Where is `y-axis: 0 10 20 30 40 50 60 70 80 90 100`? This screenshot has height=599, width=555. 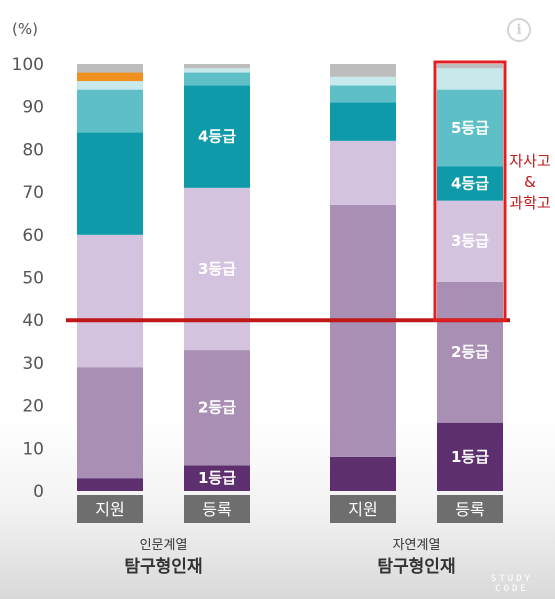 y-axis: 0 10 20 30 40 50 60 70 80 90 100 is located at coordinates (28, 278).